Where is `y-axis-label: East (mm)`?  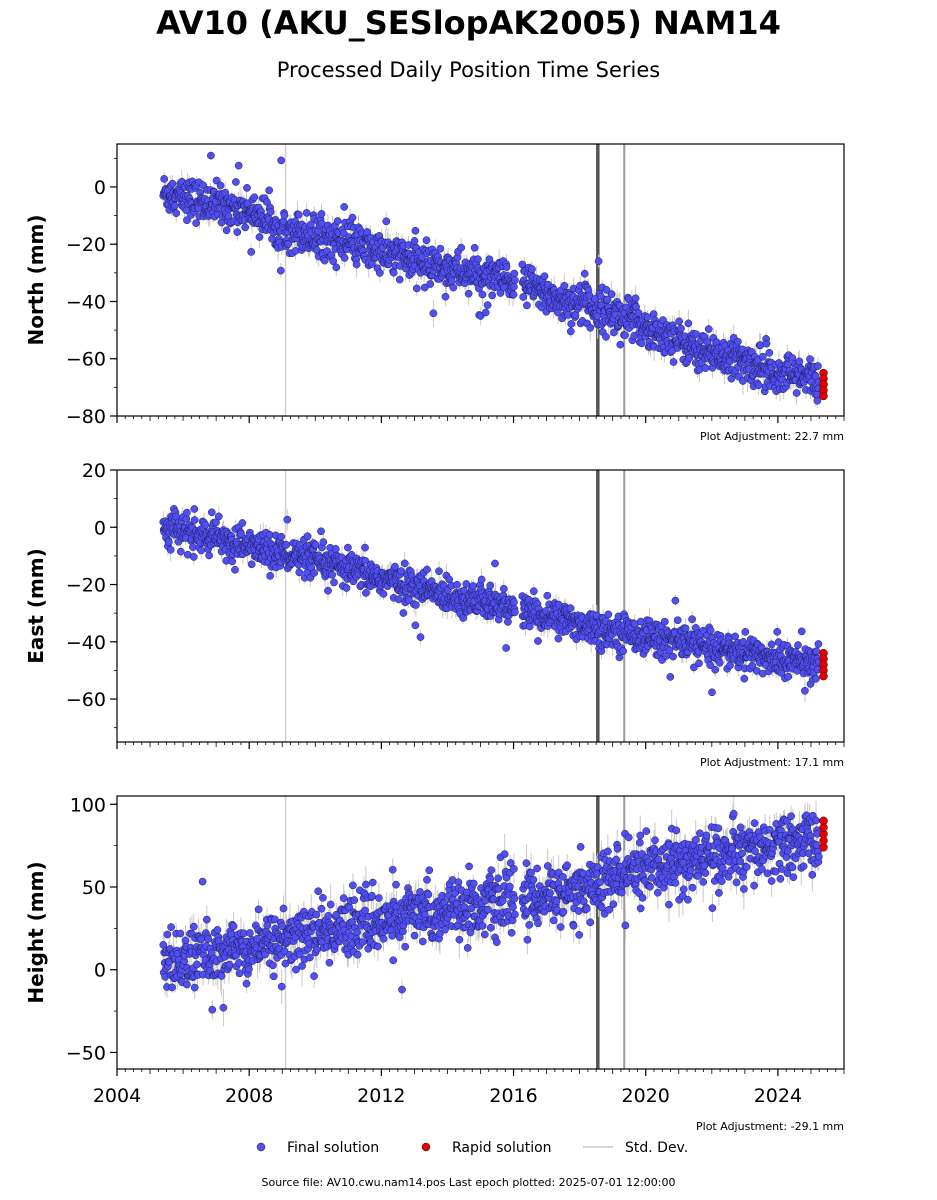 y-axis-label: East (mm) is located at coordinates (36, 606).